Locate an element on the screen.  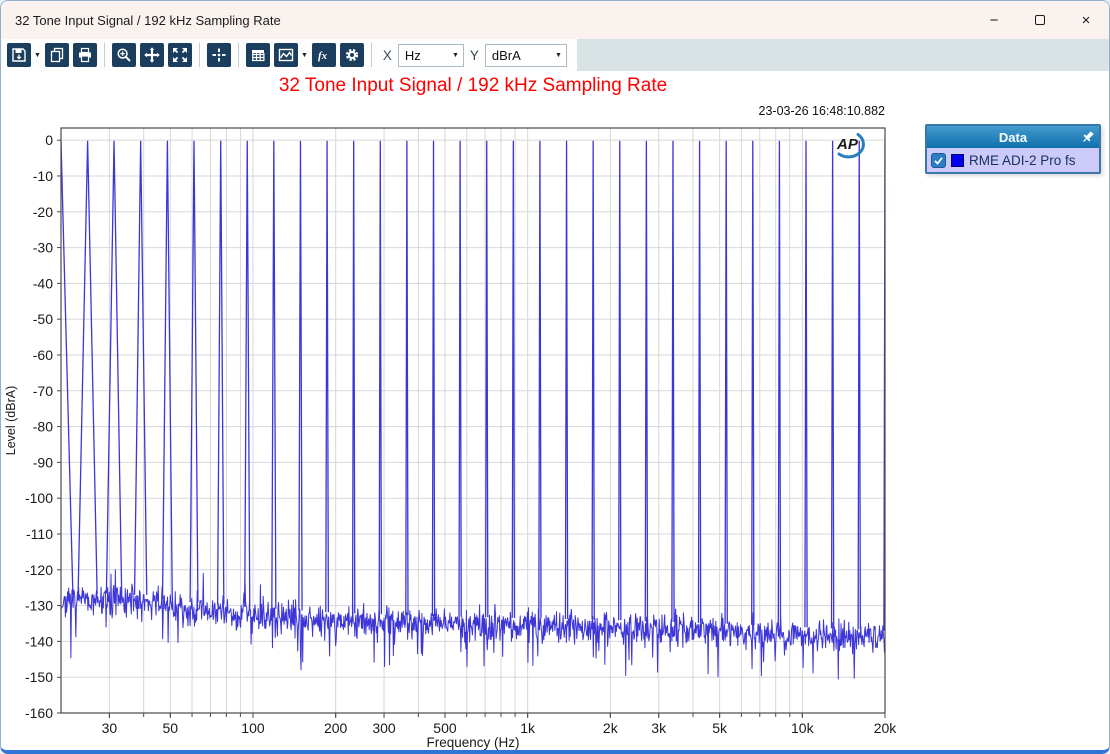
maximize-icon is located at coordinates (1040, 20).